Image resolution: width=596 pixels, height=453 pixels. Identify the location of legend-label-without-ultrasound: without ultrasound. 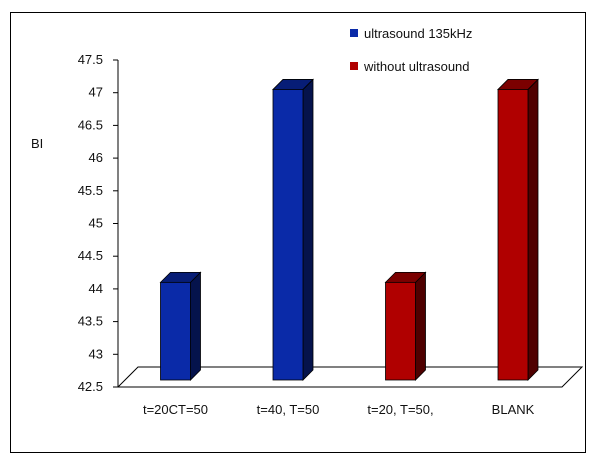
(416, 66).